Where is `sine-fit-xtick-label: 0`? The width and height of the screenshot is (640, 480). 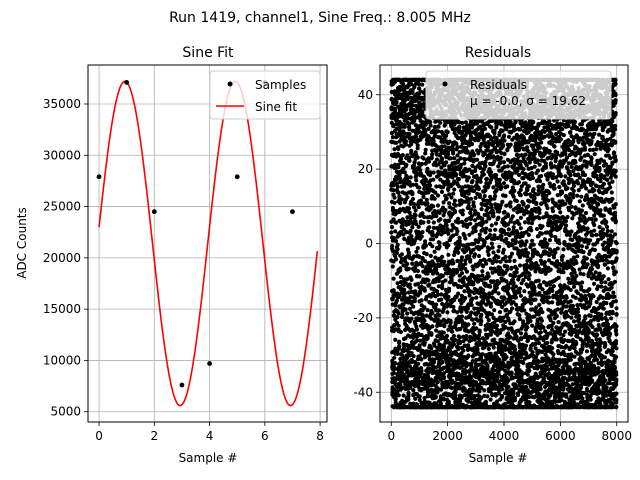 sine-fit-xtick-label: 0 is located at coordinates (99, 436).